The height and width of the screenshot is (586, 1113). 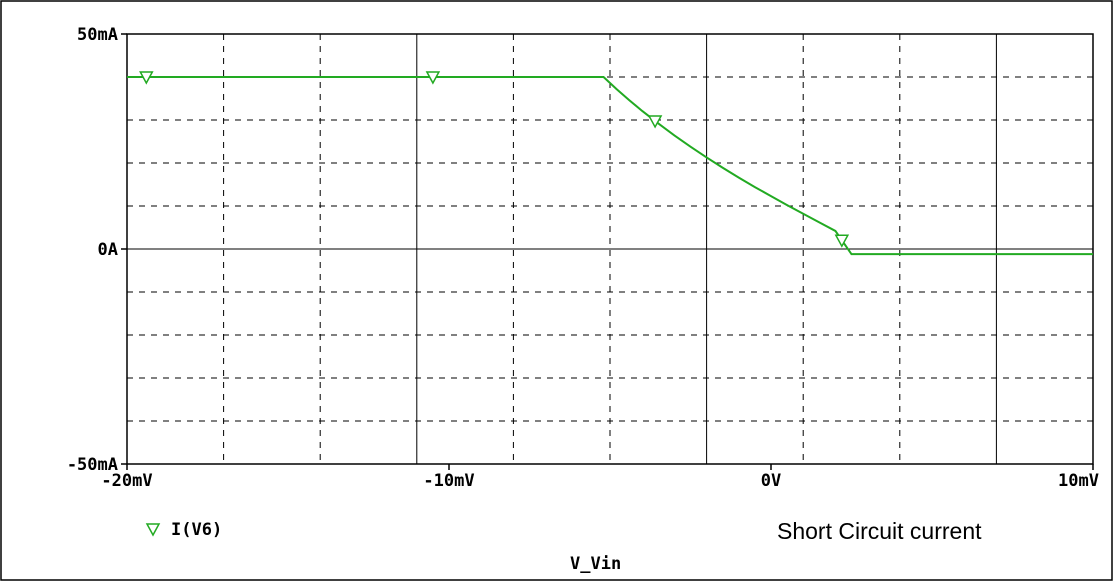 What do you see at coordinates (771, 481) in the screenshot?
I see `x-tick-label: 0V` at bounding box center [771, 481].